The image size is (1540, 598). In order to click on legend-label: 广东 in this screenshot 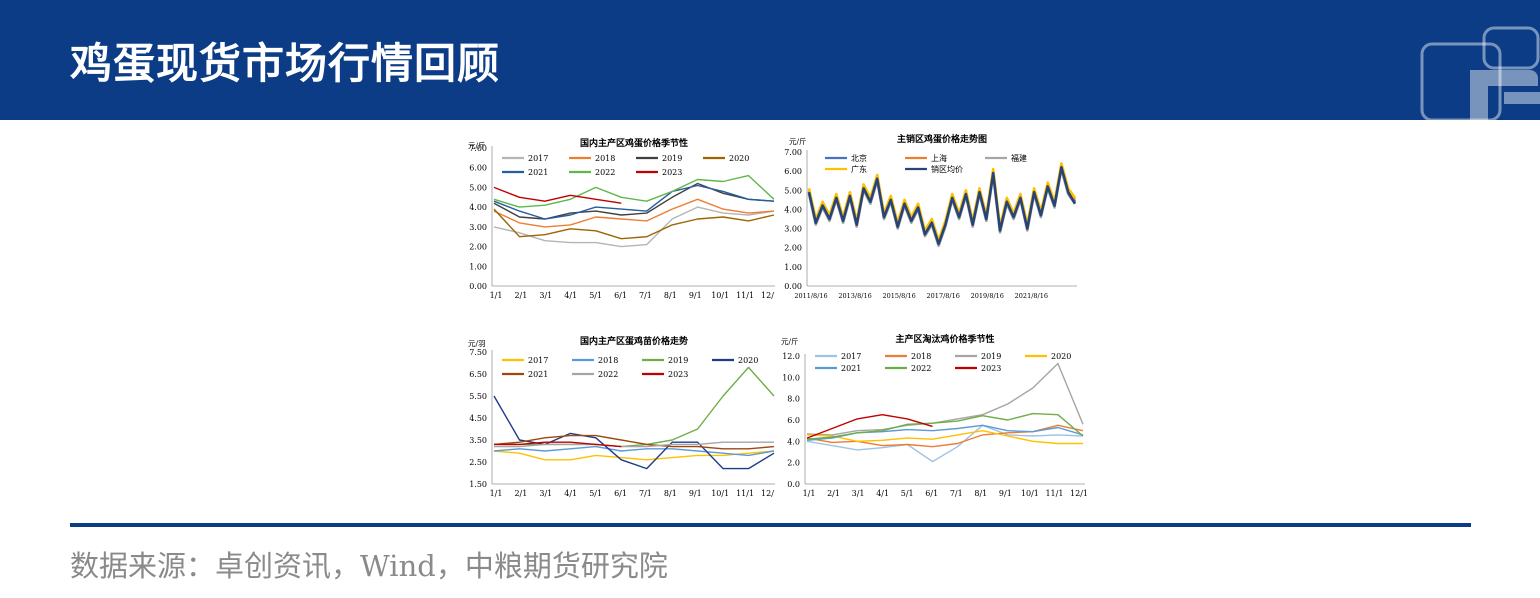, I will do `click(859, 169)`.